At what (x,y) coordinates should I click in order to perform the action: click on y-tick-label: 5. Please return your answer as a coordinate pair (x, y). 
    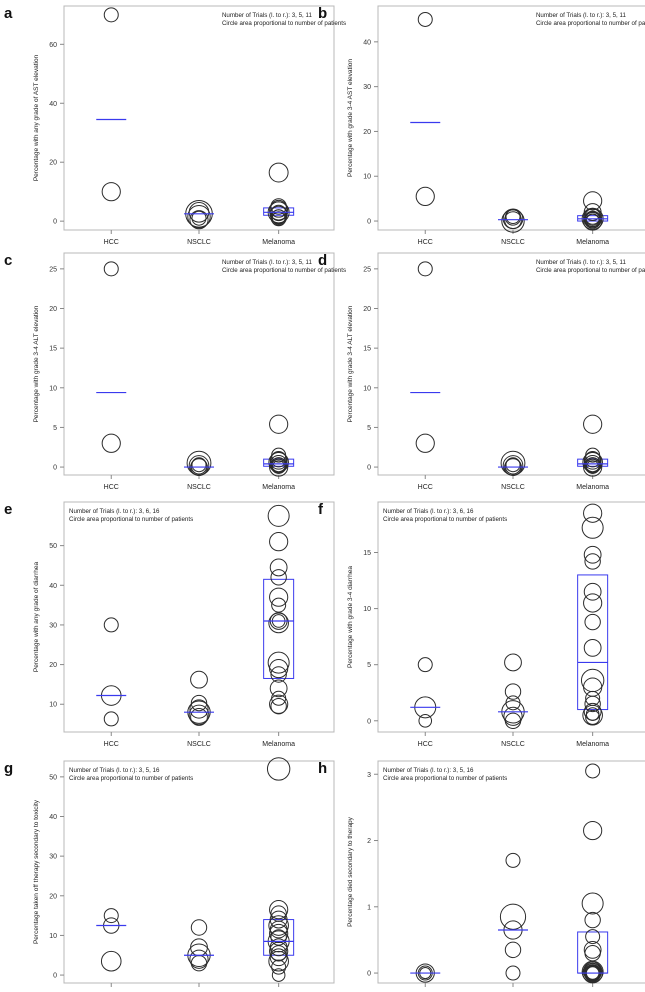
    Looking at the image, I should click on (369, 428).